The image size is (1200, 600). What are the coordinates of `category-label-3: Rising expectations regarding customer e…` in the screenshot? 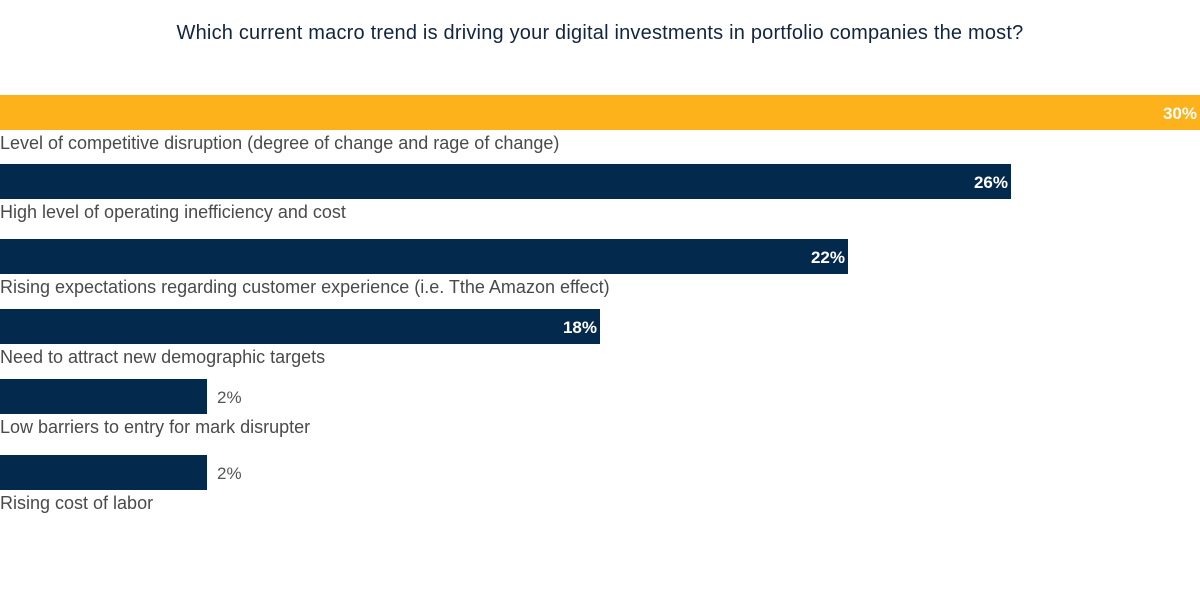 It's located at (305, 287).